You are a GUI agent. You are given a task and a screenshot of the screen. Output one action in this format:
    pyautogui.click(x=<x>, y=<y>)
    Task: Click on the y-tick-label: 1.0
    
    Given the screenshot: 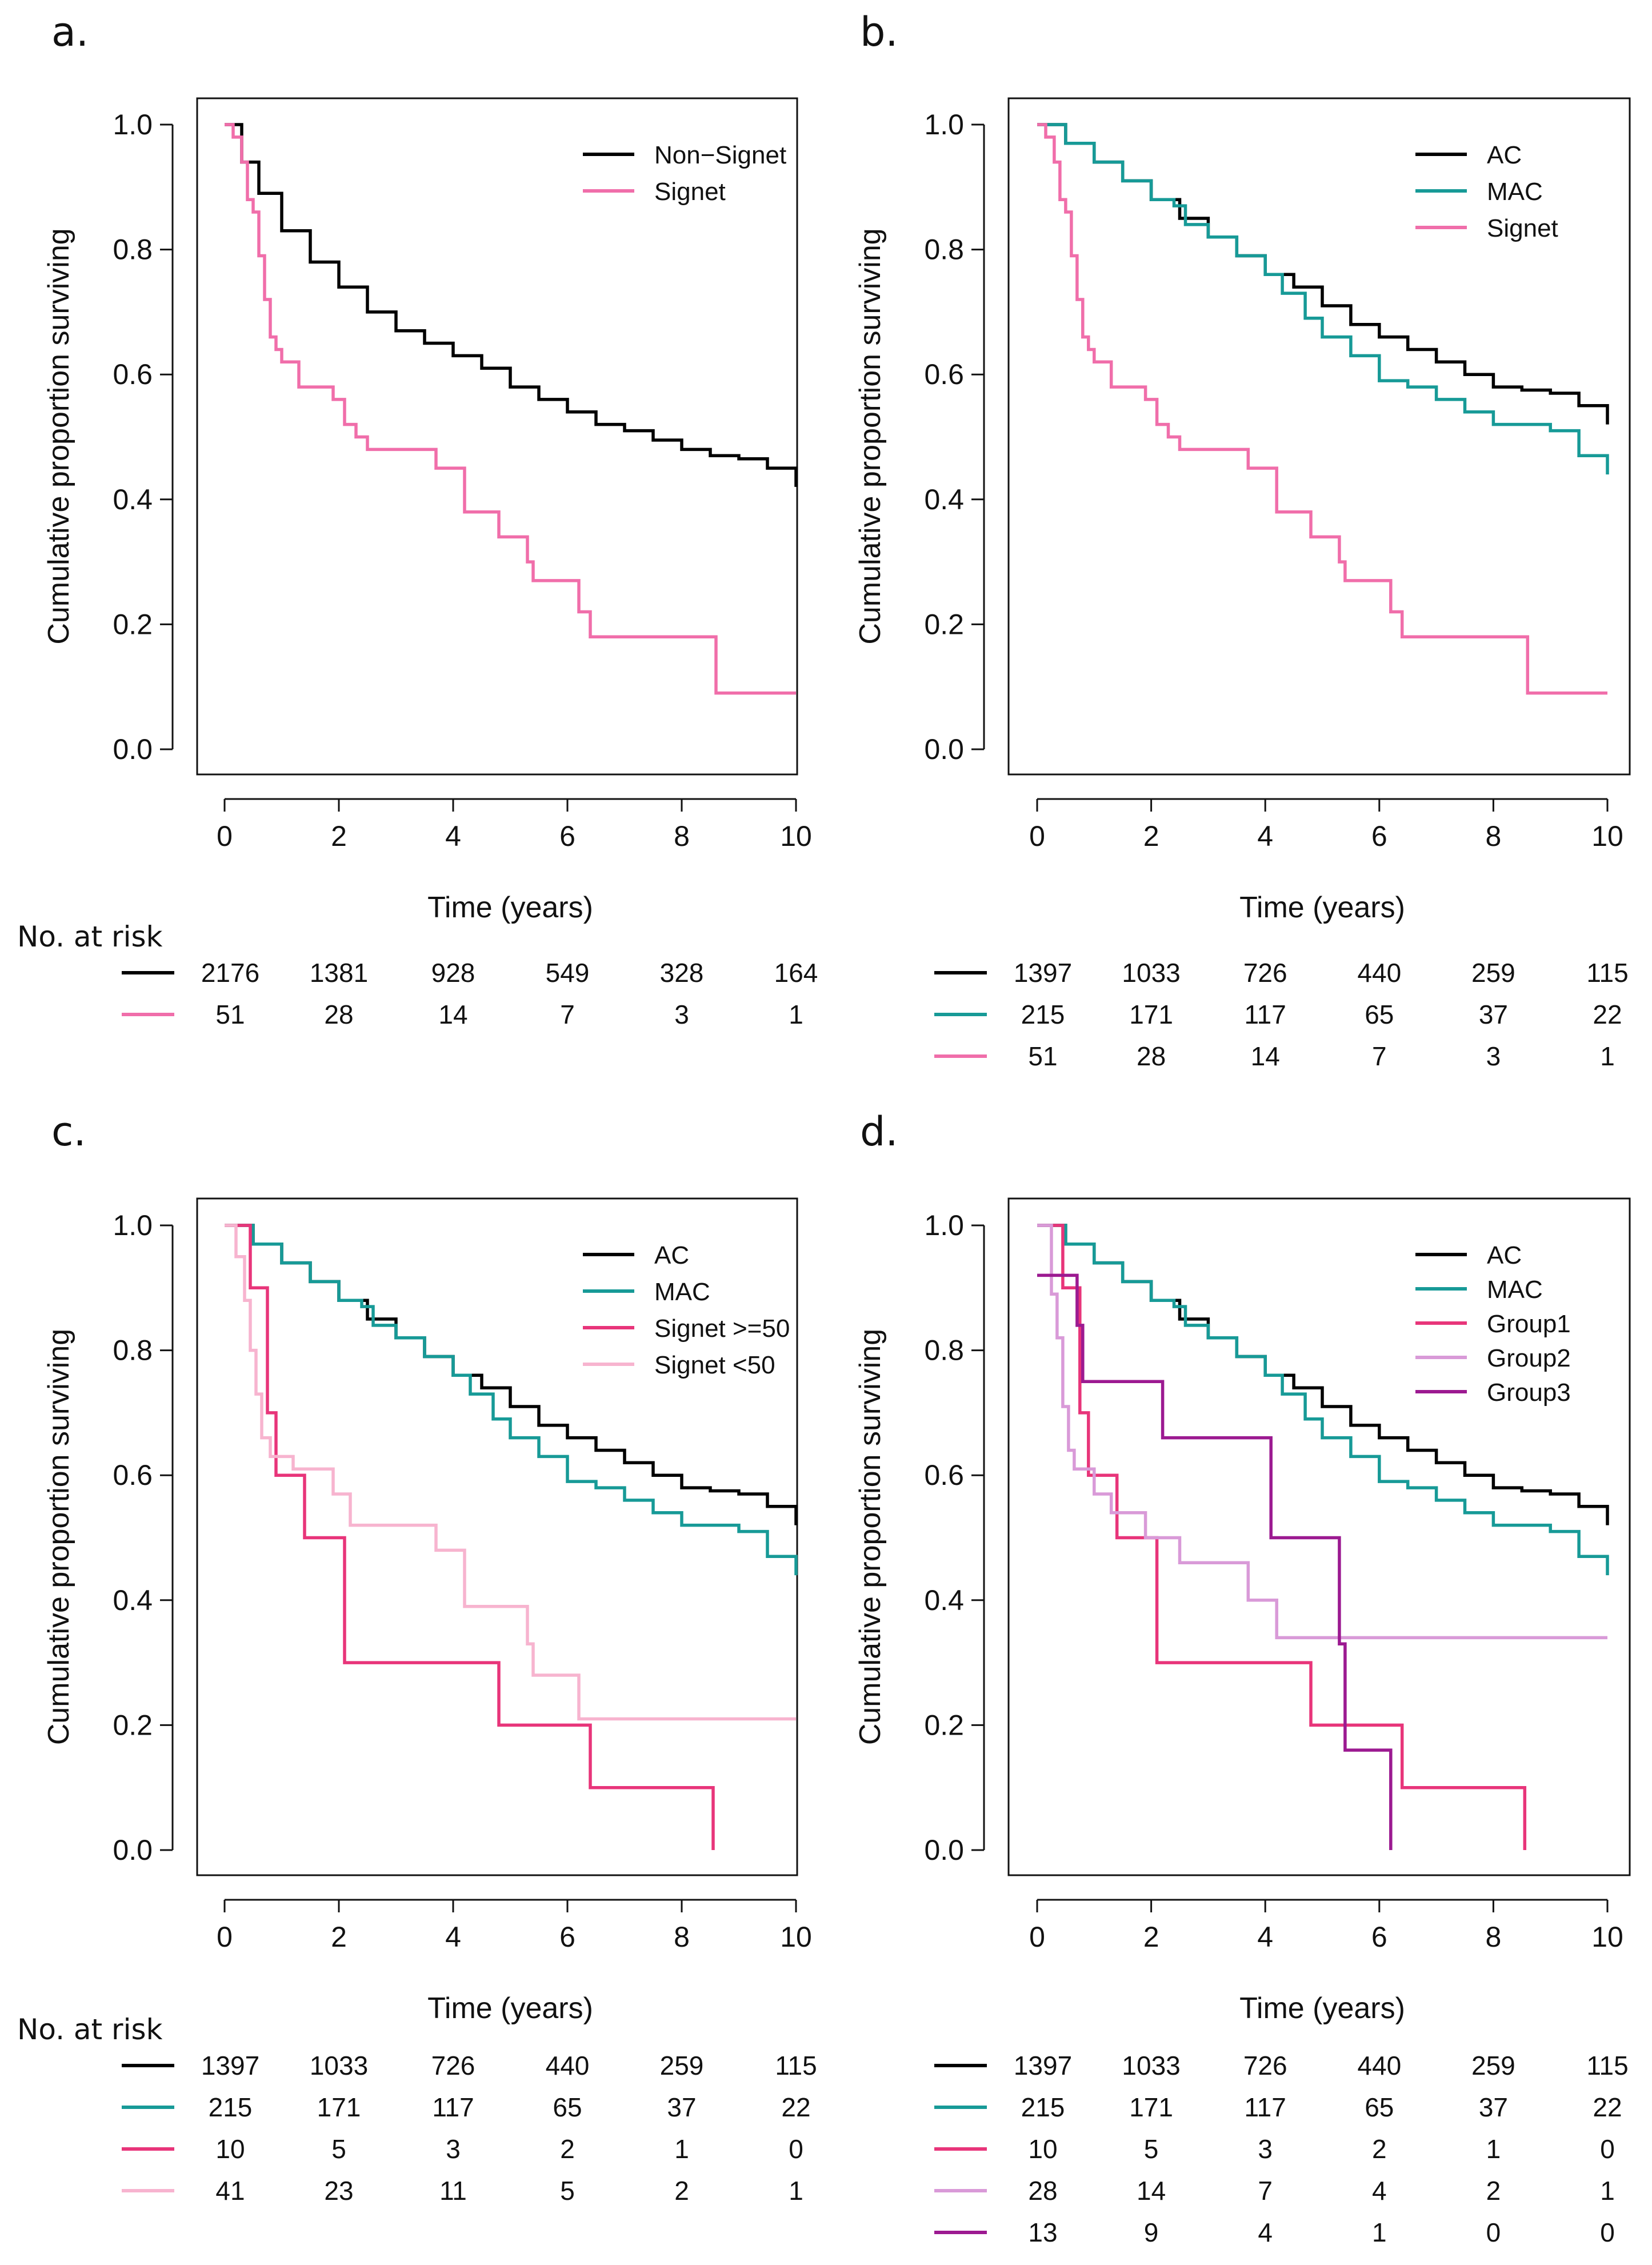 What is the action you would take?
    pyautogui.click(x=944, y=1225)
    